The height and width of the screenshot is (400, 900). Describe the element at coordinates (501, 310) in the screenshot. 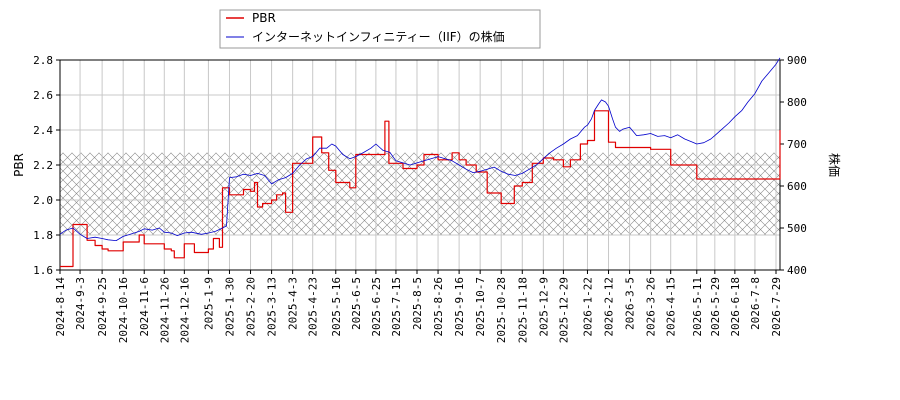

I see `x-tick-label: 2025-10-28` at that location.